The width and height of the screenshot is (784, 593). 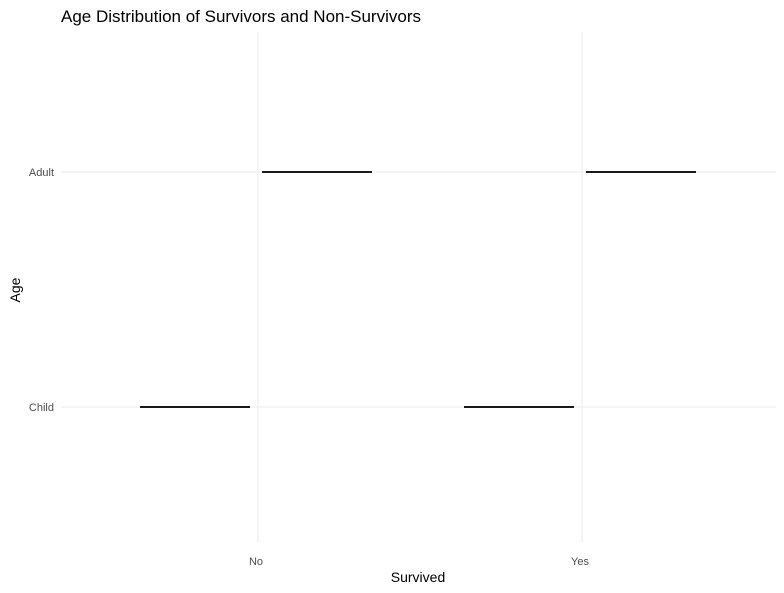 I want to click on y-tick-label-child: Child, so click(x=41, y=408).